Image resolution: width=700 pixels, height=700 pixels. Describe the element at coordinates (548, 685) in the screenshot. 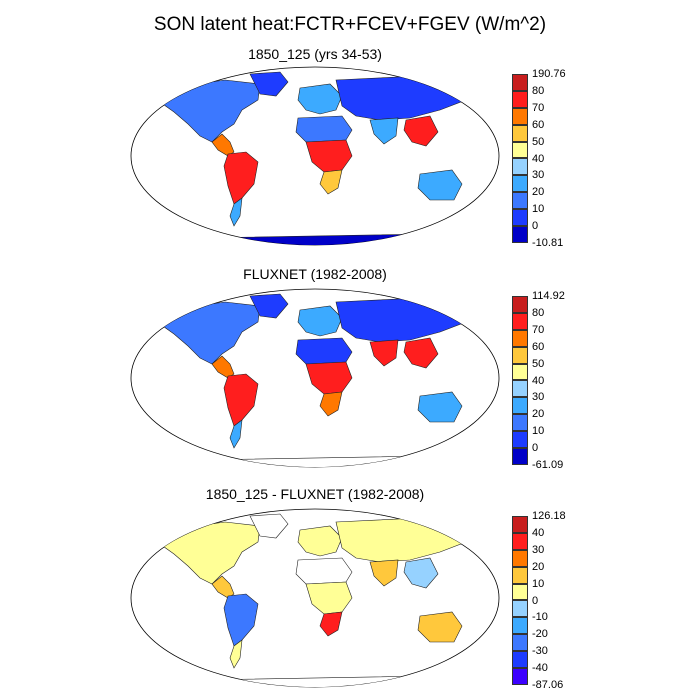

I see `colorbar-label: -87.06` at that location.